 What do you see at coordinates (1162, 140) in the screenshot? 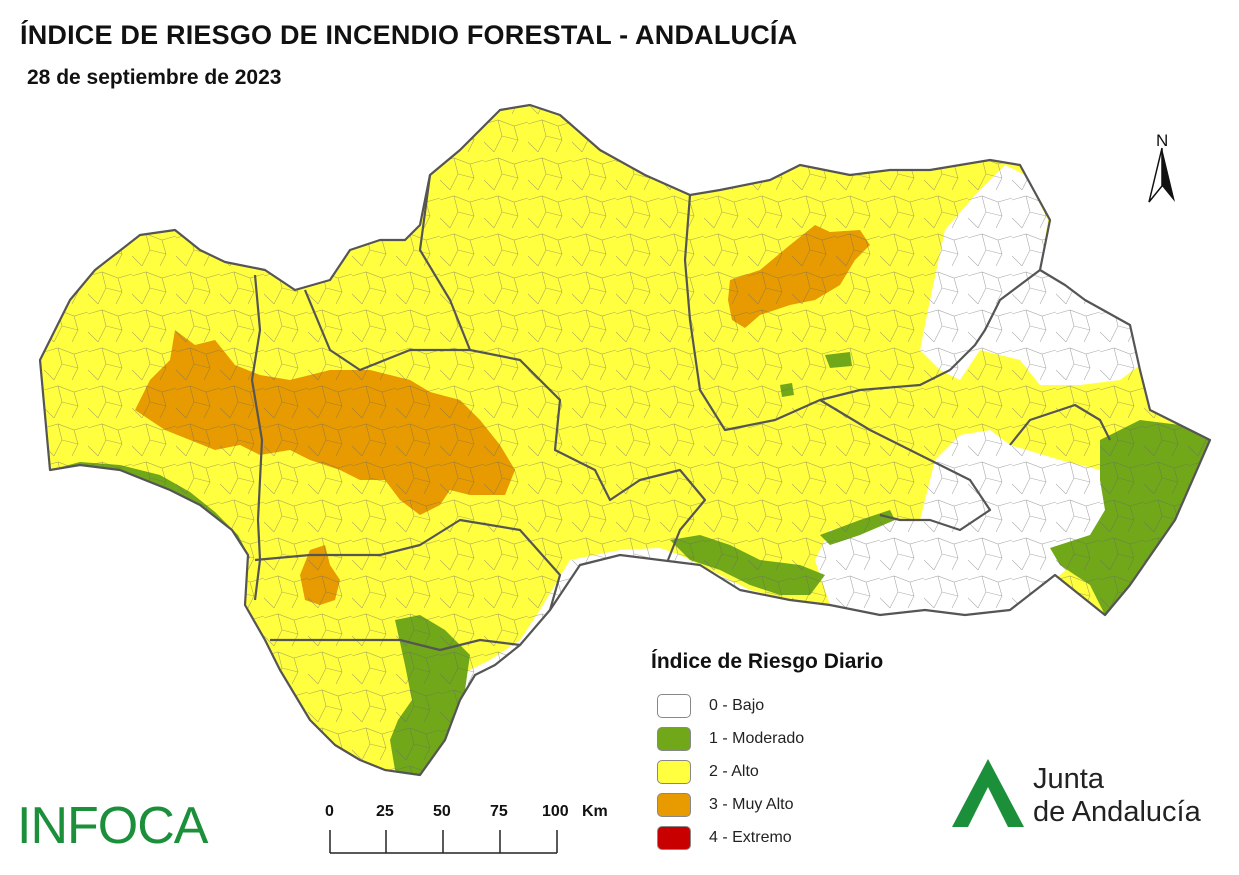
I see `north-label: N` at bounding box center [1162, 140].